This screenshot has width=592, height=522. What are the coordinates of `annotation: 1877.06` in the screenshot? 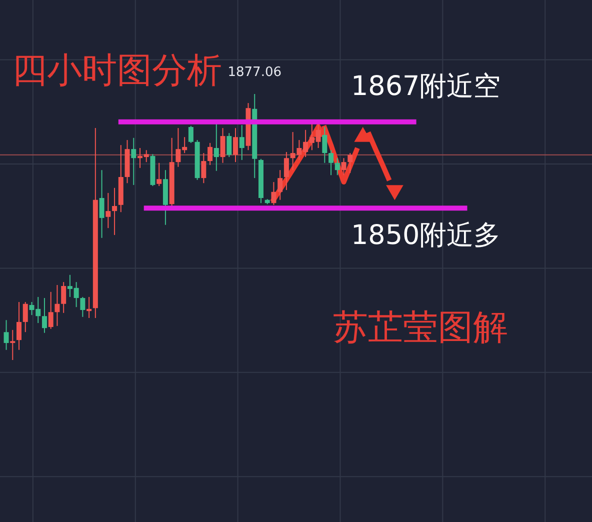 It's located at (255, 72).